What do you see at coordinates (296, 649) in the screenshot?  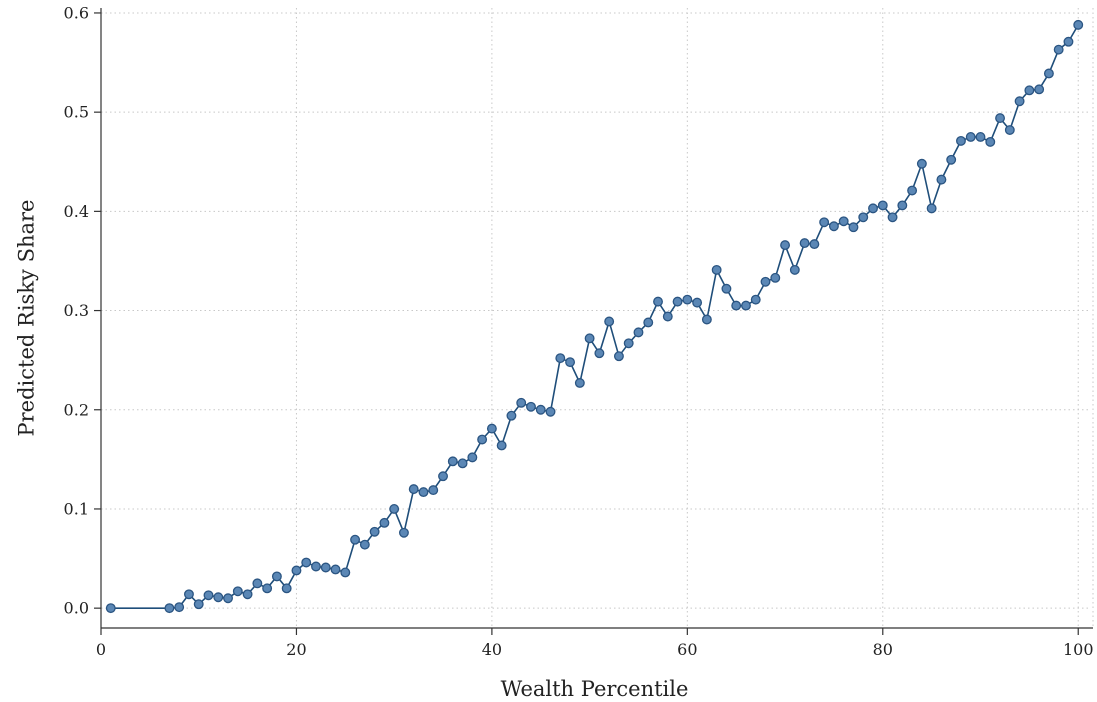 I see `x-tick-label: 20` at bounding box center [296, 649].